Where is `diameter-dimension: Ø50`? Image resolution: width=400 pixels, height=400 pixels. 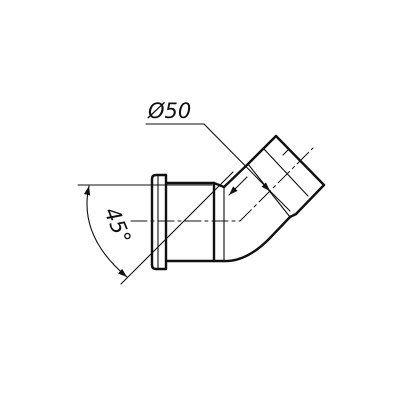 diameter-dimension: Ø50 is located at coordinates (218, 155).